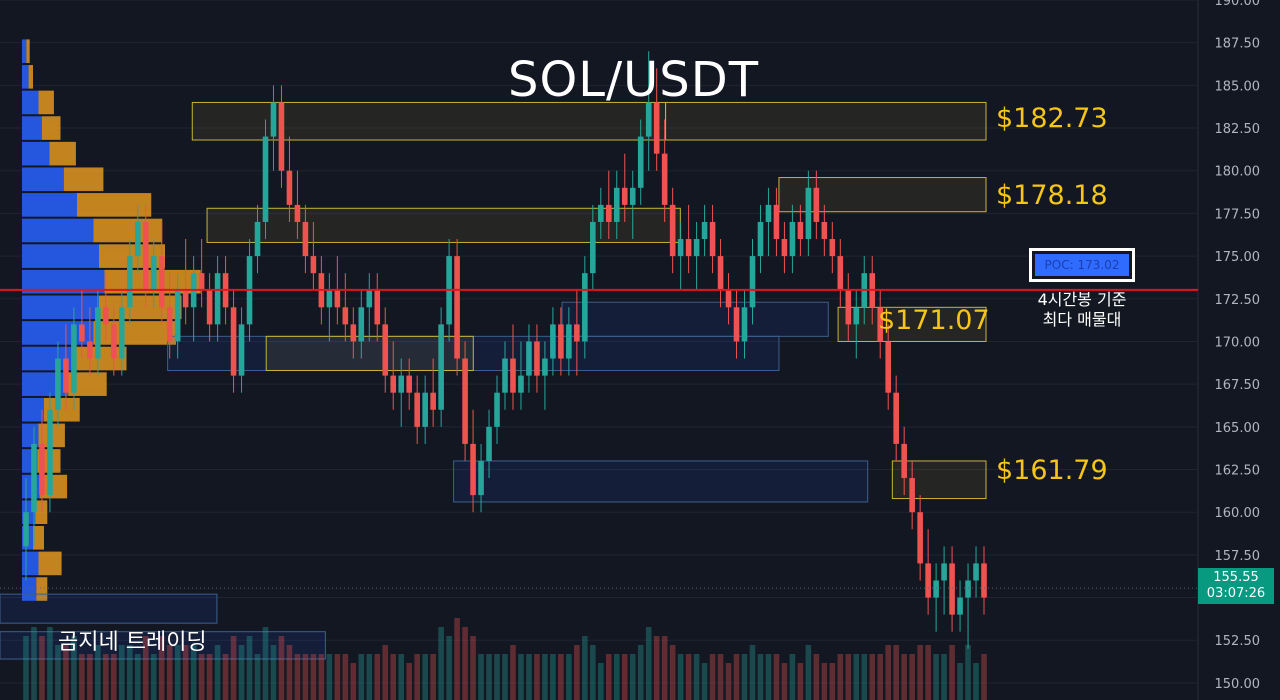 Image resolution: width=1280 pixels, height=700 pixels. Describe the element at coordinates (882, 195) in the screenshot. I see `resistance-zone-yellow` at that location.